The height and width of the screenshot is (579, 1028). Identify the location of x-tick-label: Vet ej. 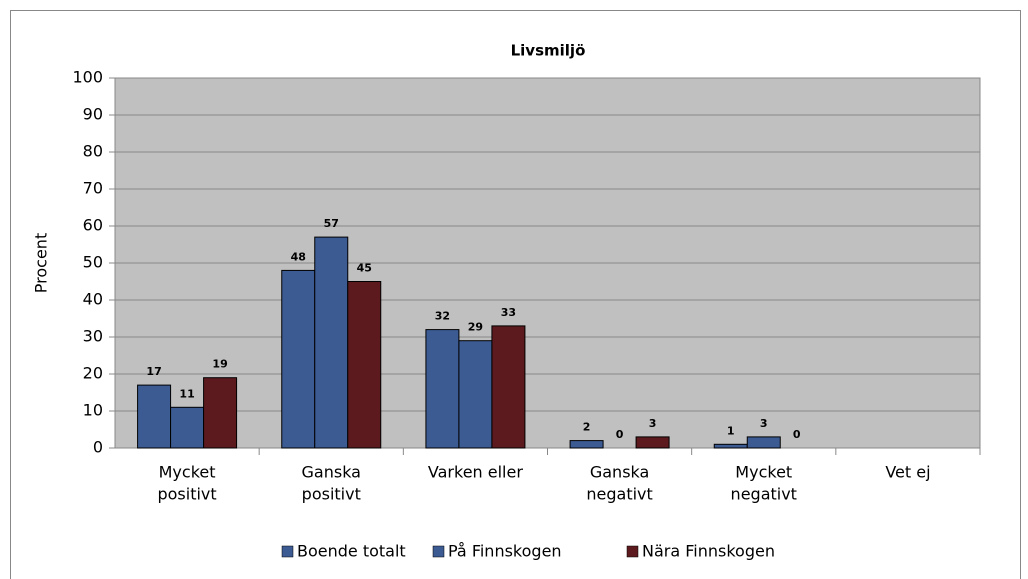
(907, 472).